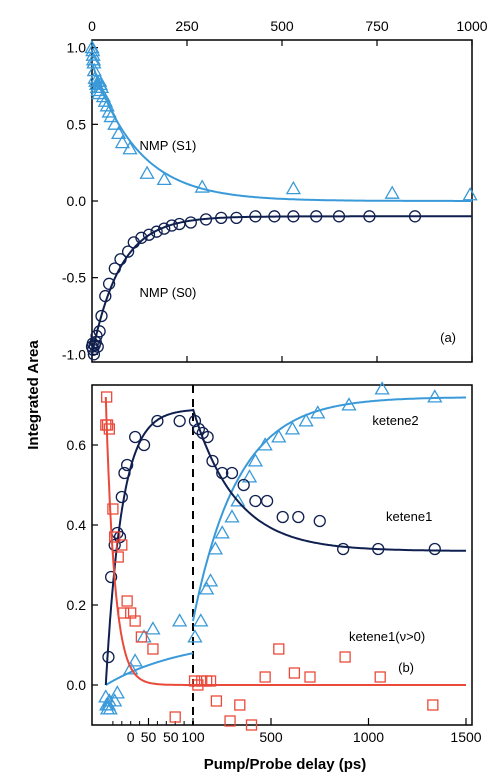 This screenshot has height=780, width=494. I want to click on y-tick-label: 0.6, so click(77, 445).